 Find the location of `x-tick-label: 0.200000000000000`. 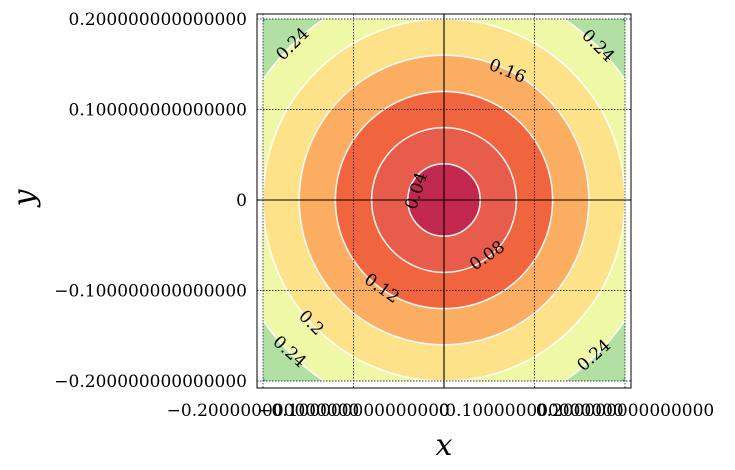

x-tick-label: 0.200000000000000 is located at coordinates (625, 411).